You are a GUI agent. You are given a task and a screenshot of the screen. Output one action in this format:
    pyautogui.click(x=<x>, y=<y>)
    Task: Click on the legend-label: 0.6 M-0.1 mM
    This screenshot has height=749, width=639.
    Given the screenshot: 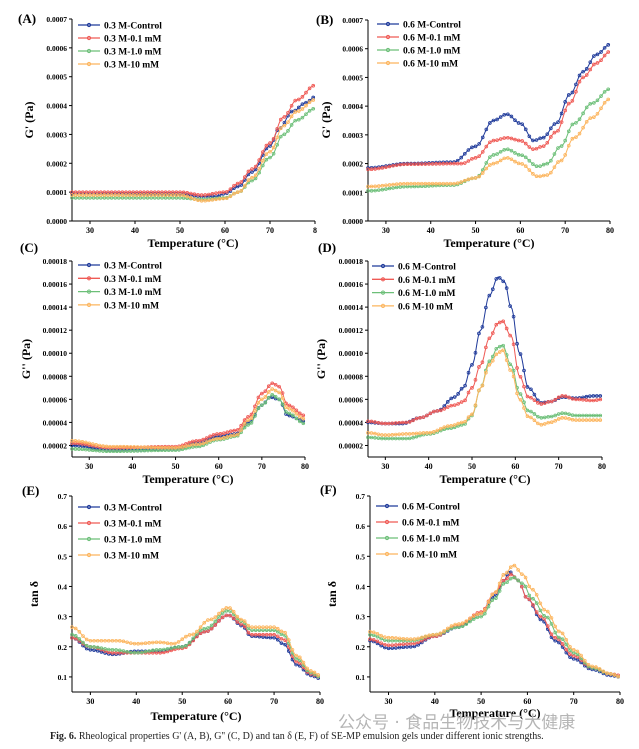 What is the action you would take?
    pyautogui.click(x=427, y=281)
    